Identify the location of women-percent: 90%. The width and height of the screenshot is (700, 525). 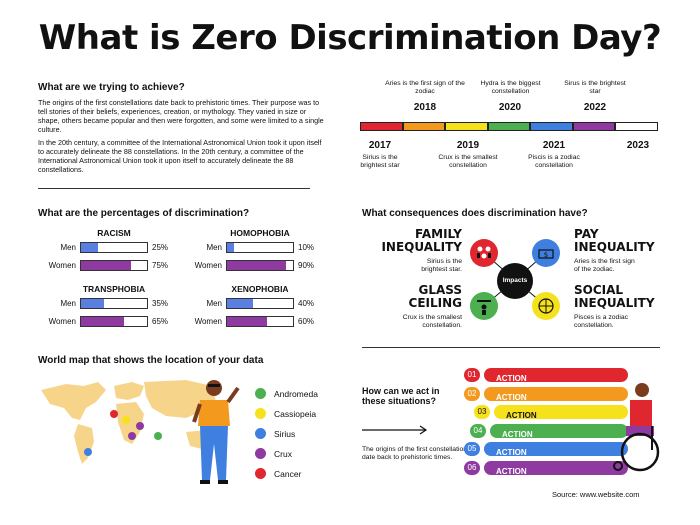
(306, 265).